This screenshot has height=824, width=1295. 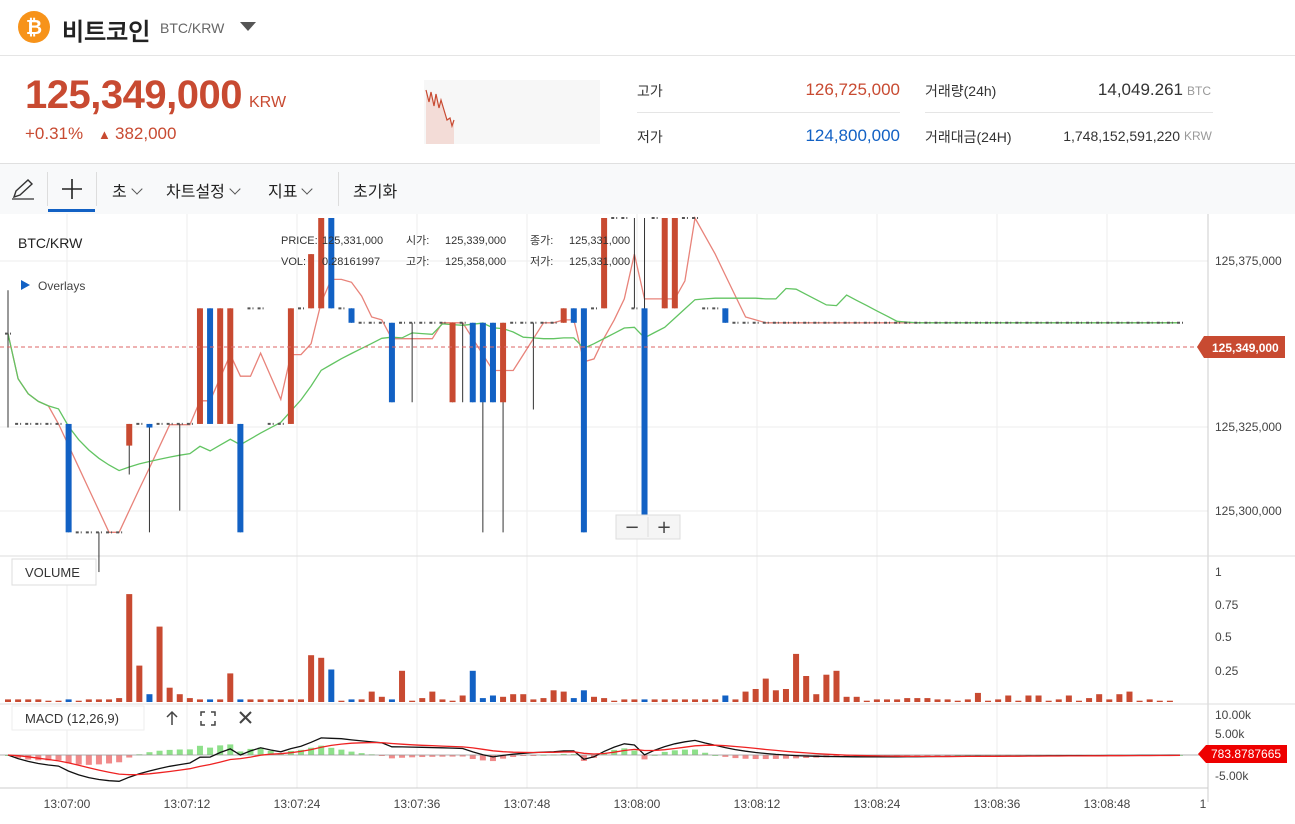 I want to click on reset-button: 초기화, so click(x=375, y=192).